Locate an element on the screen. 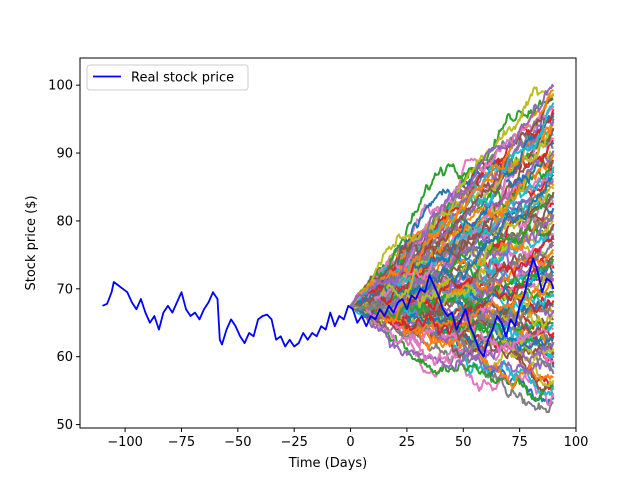  y-axis-label: Stock price ($) is located at coordinates (31, 242).